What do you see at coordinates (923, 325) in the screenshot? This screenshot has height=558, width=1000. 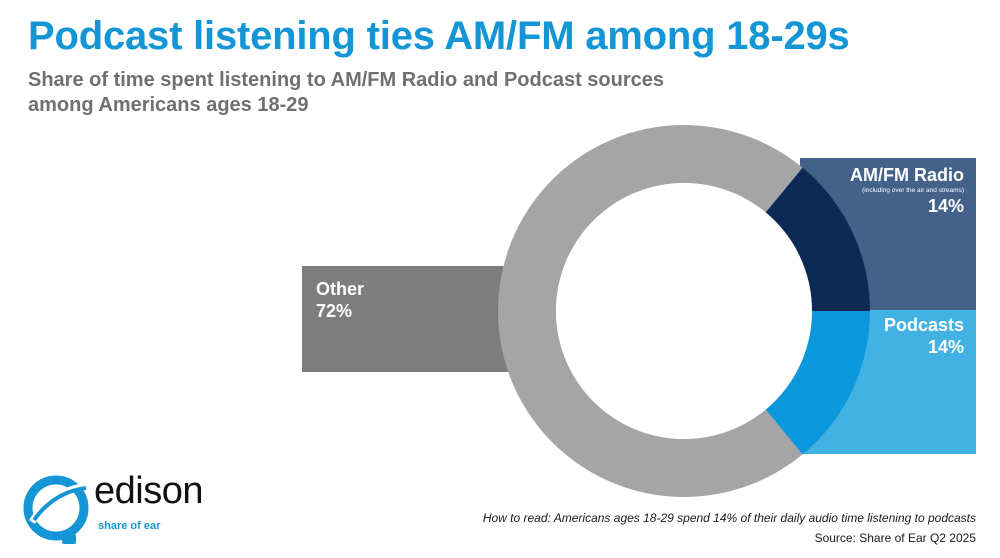 I see `label-podcasts-name: Podcasts` at bounding box center [923, 325].